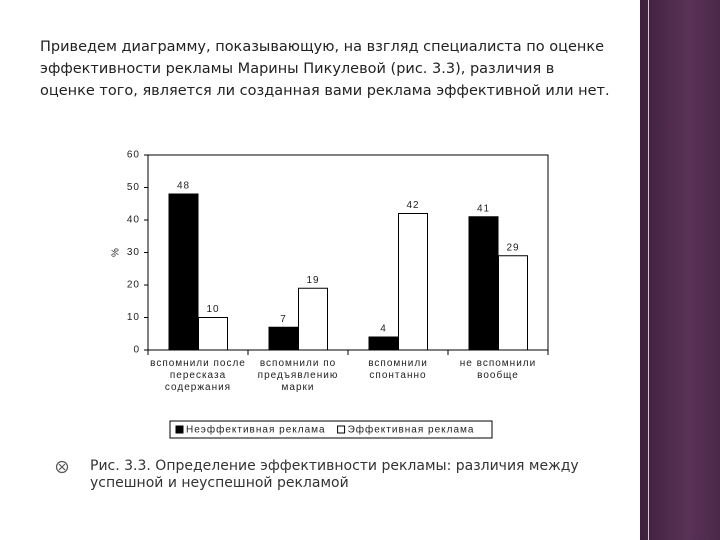  I want to click on data-label: 48, so click(183, 186).